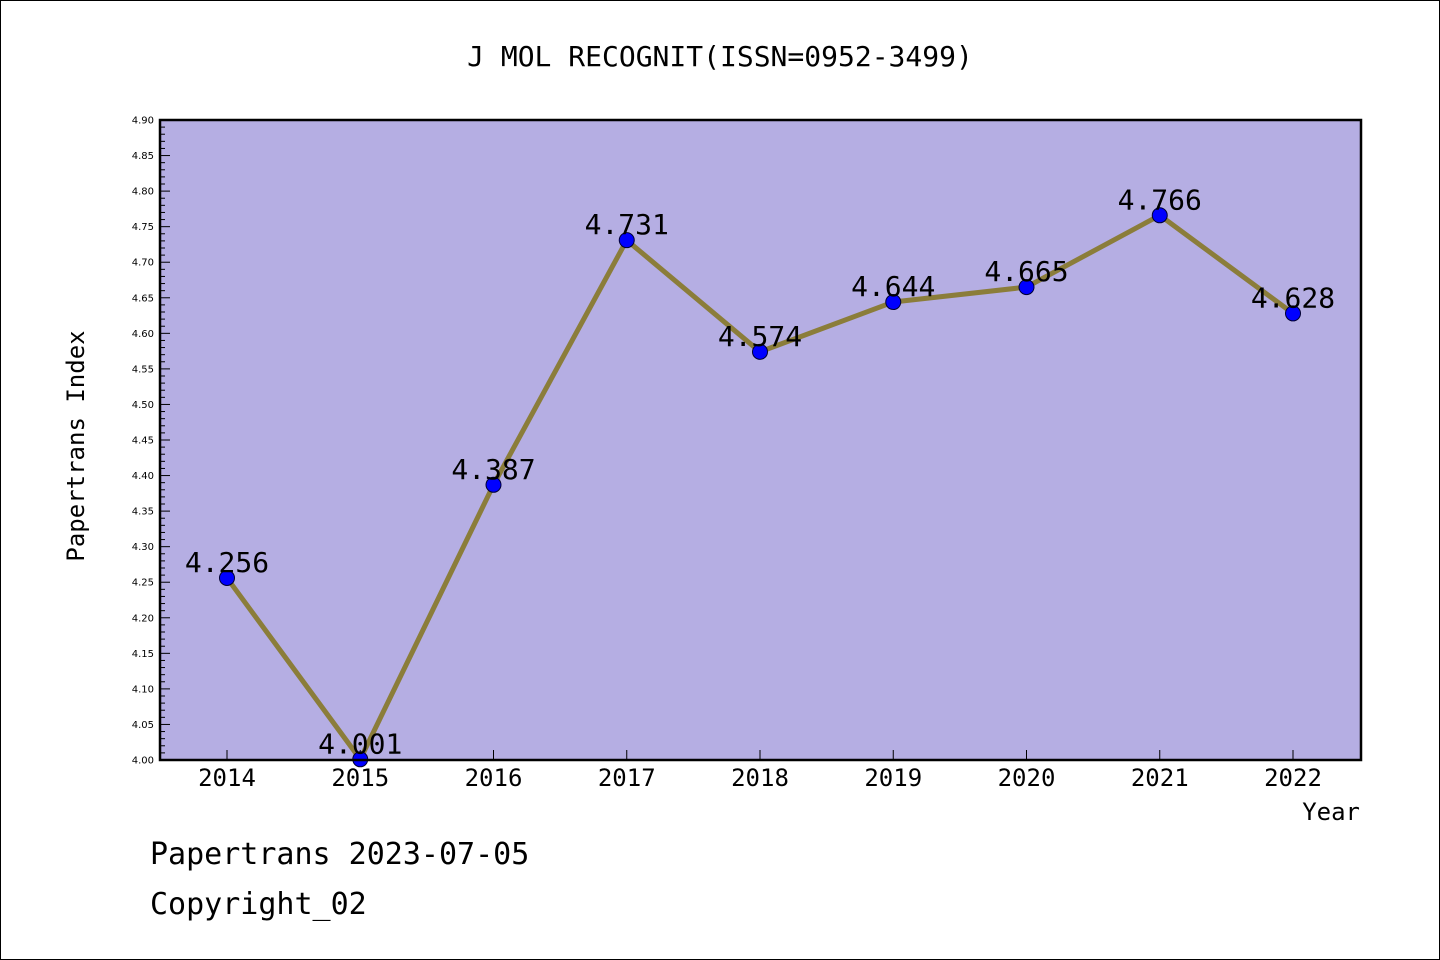  What do you see at coordinates (227, 562) in the screenshot?
I see `data-label: 4.256` at bounding box center [227, 562].